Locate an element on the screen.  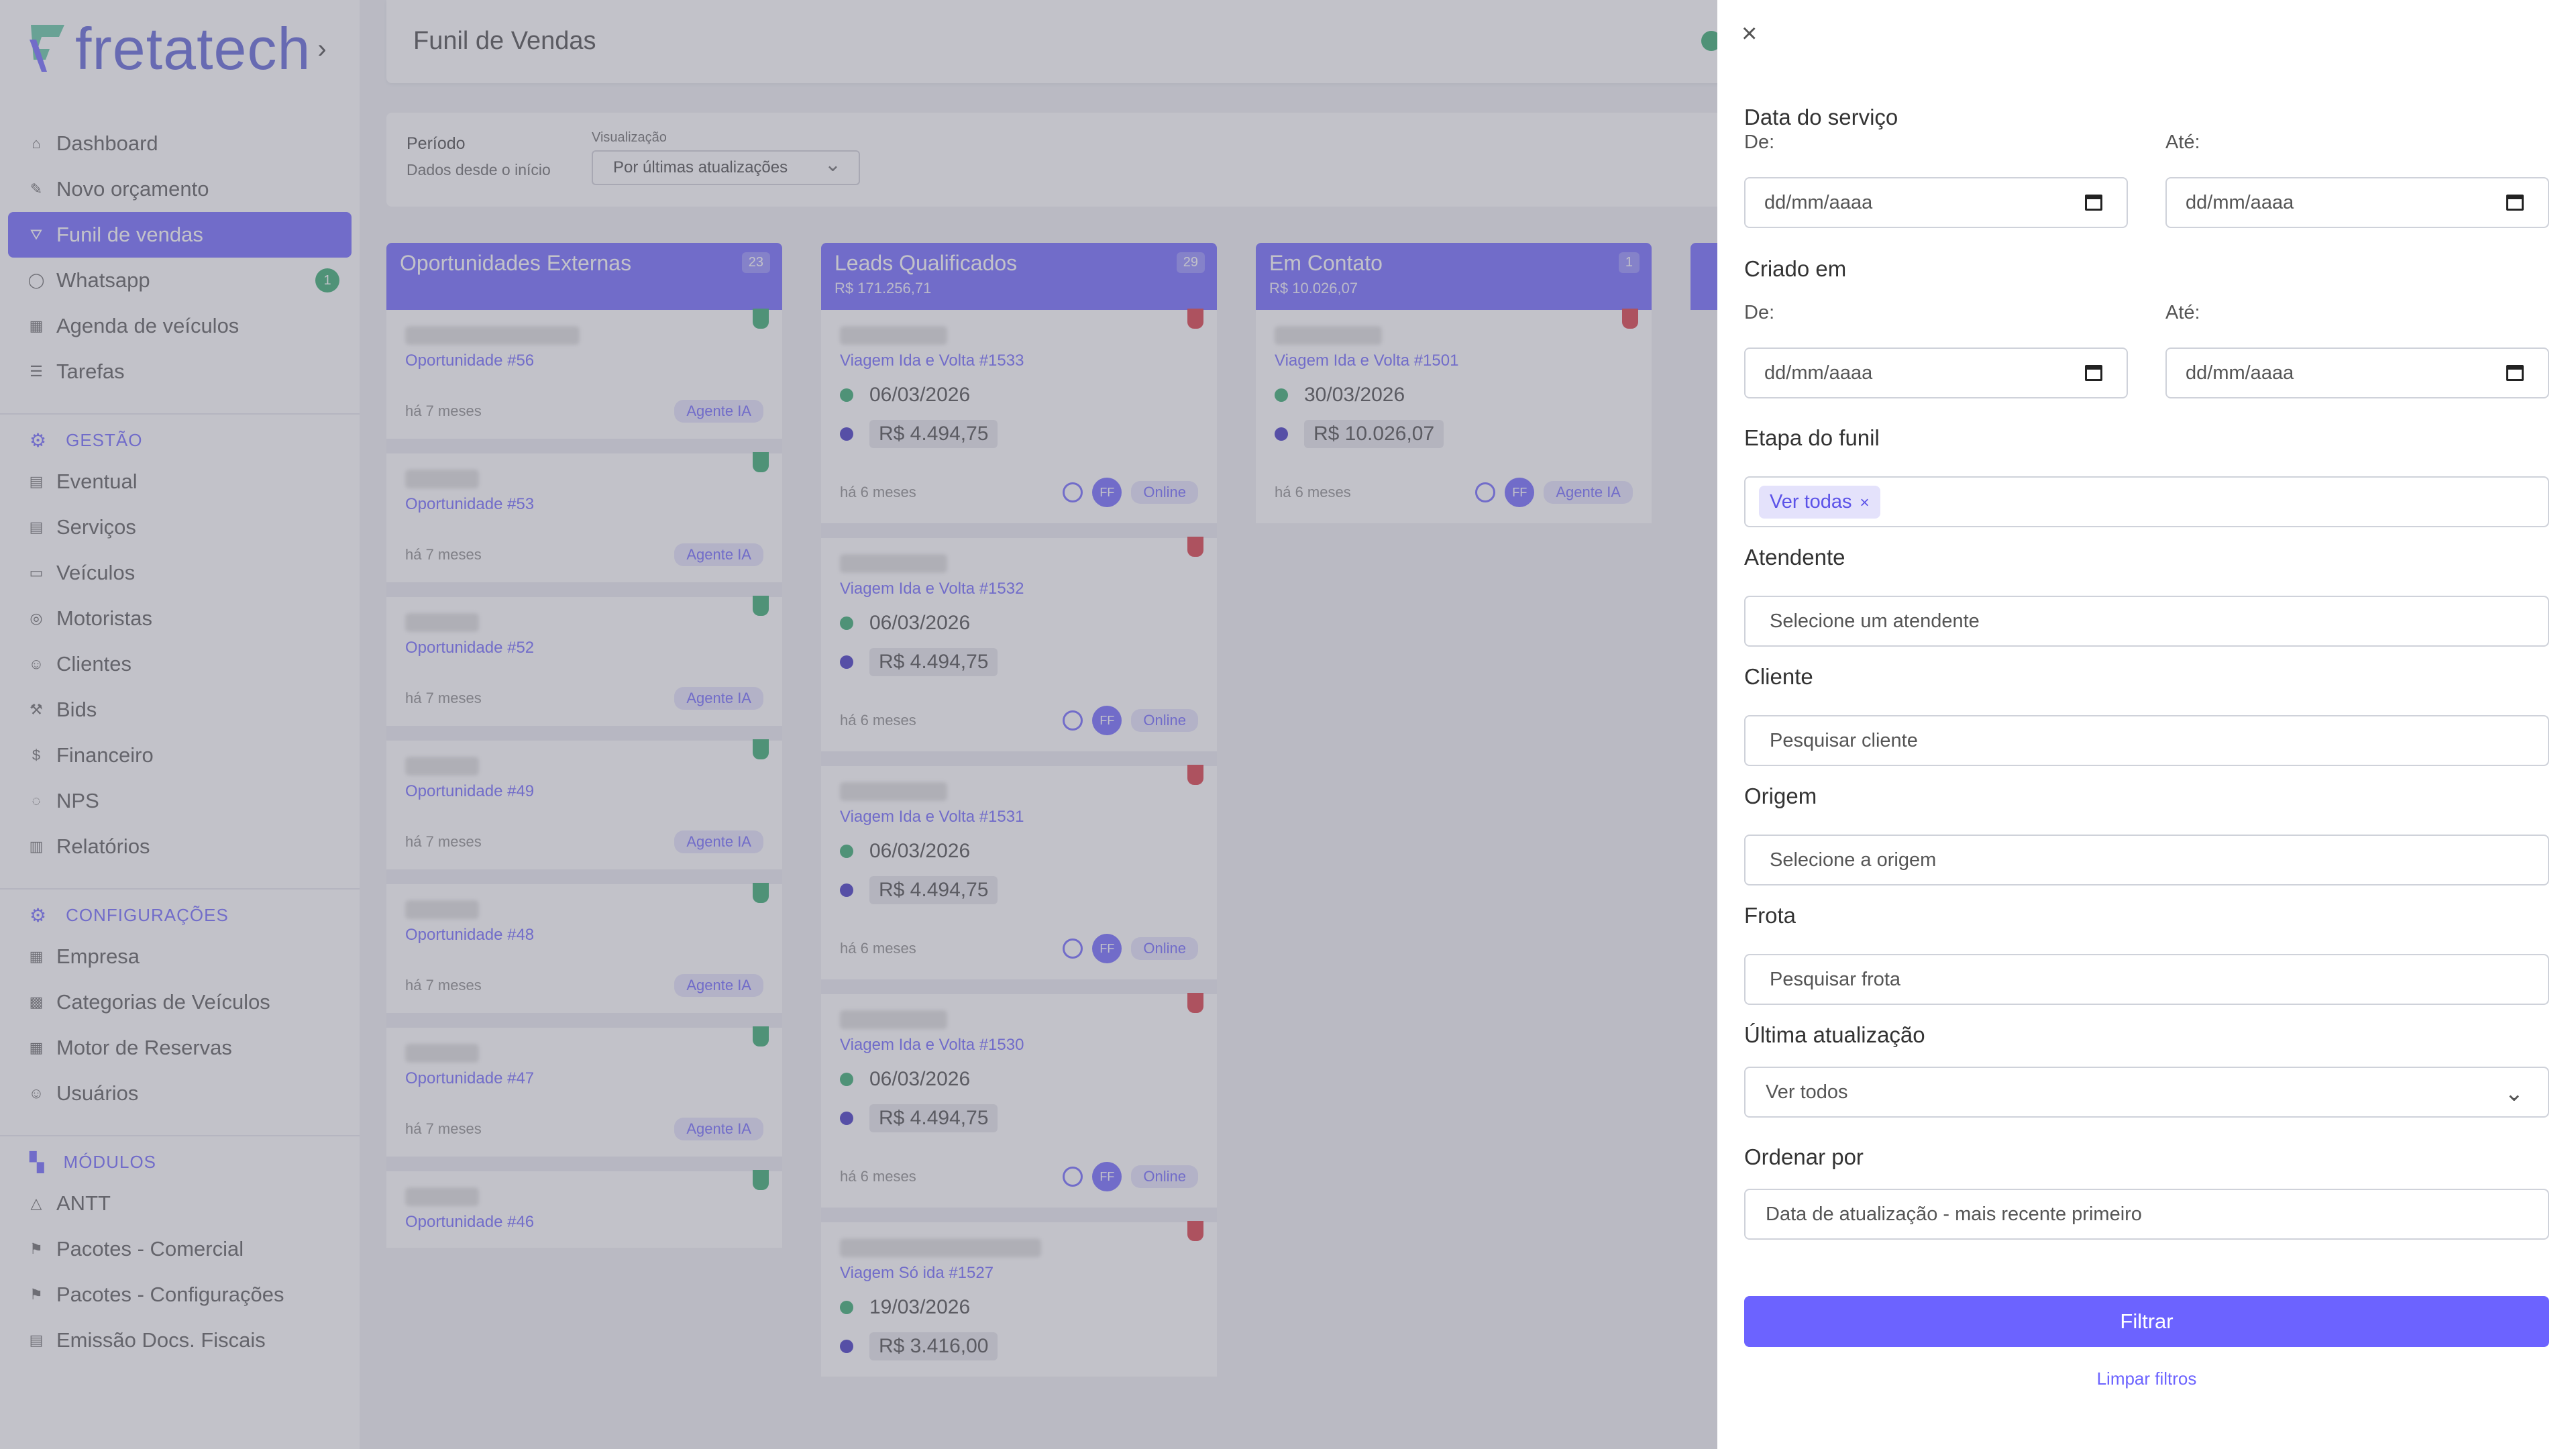
card-link: Viagem Ida e Volta #1533 is located at coordinates (932, 361).